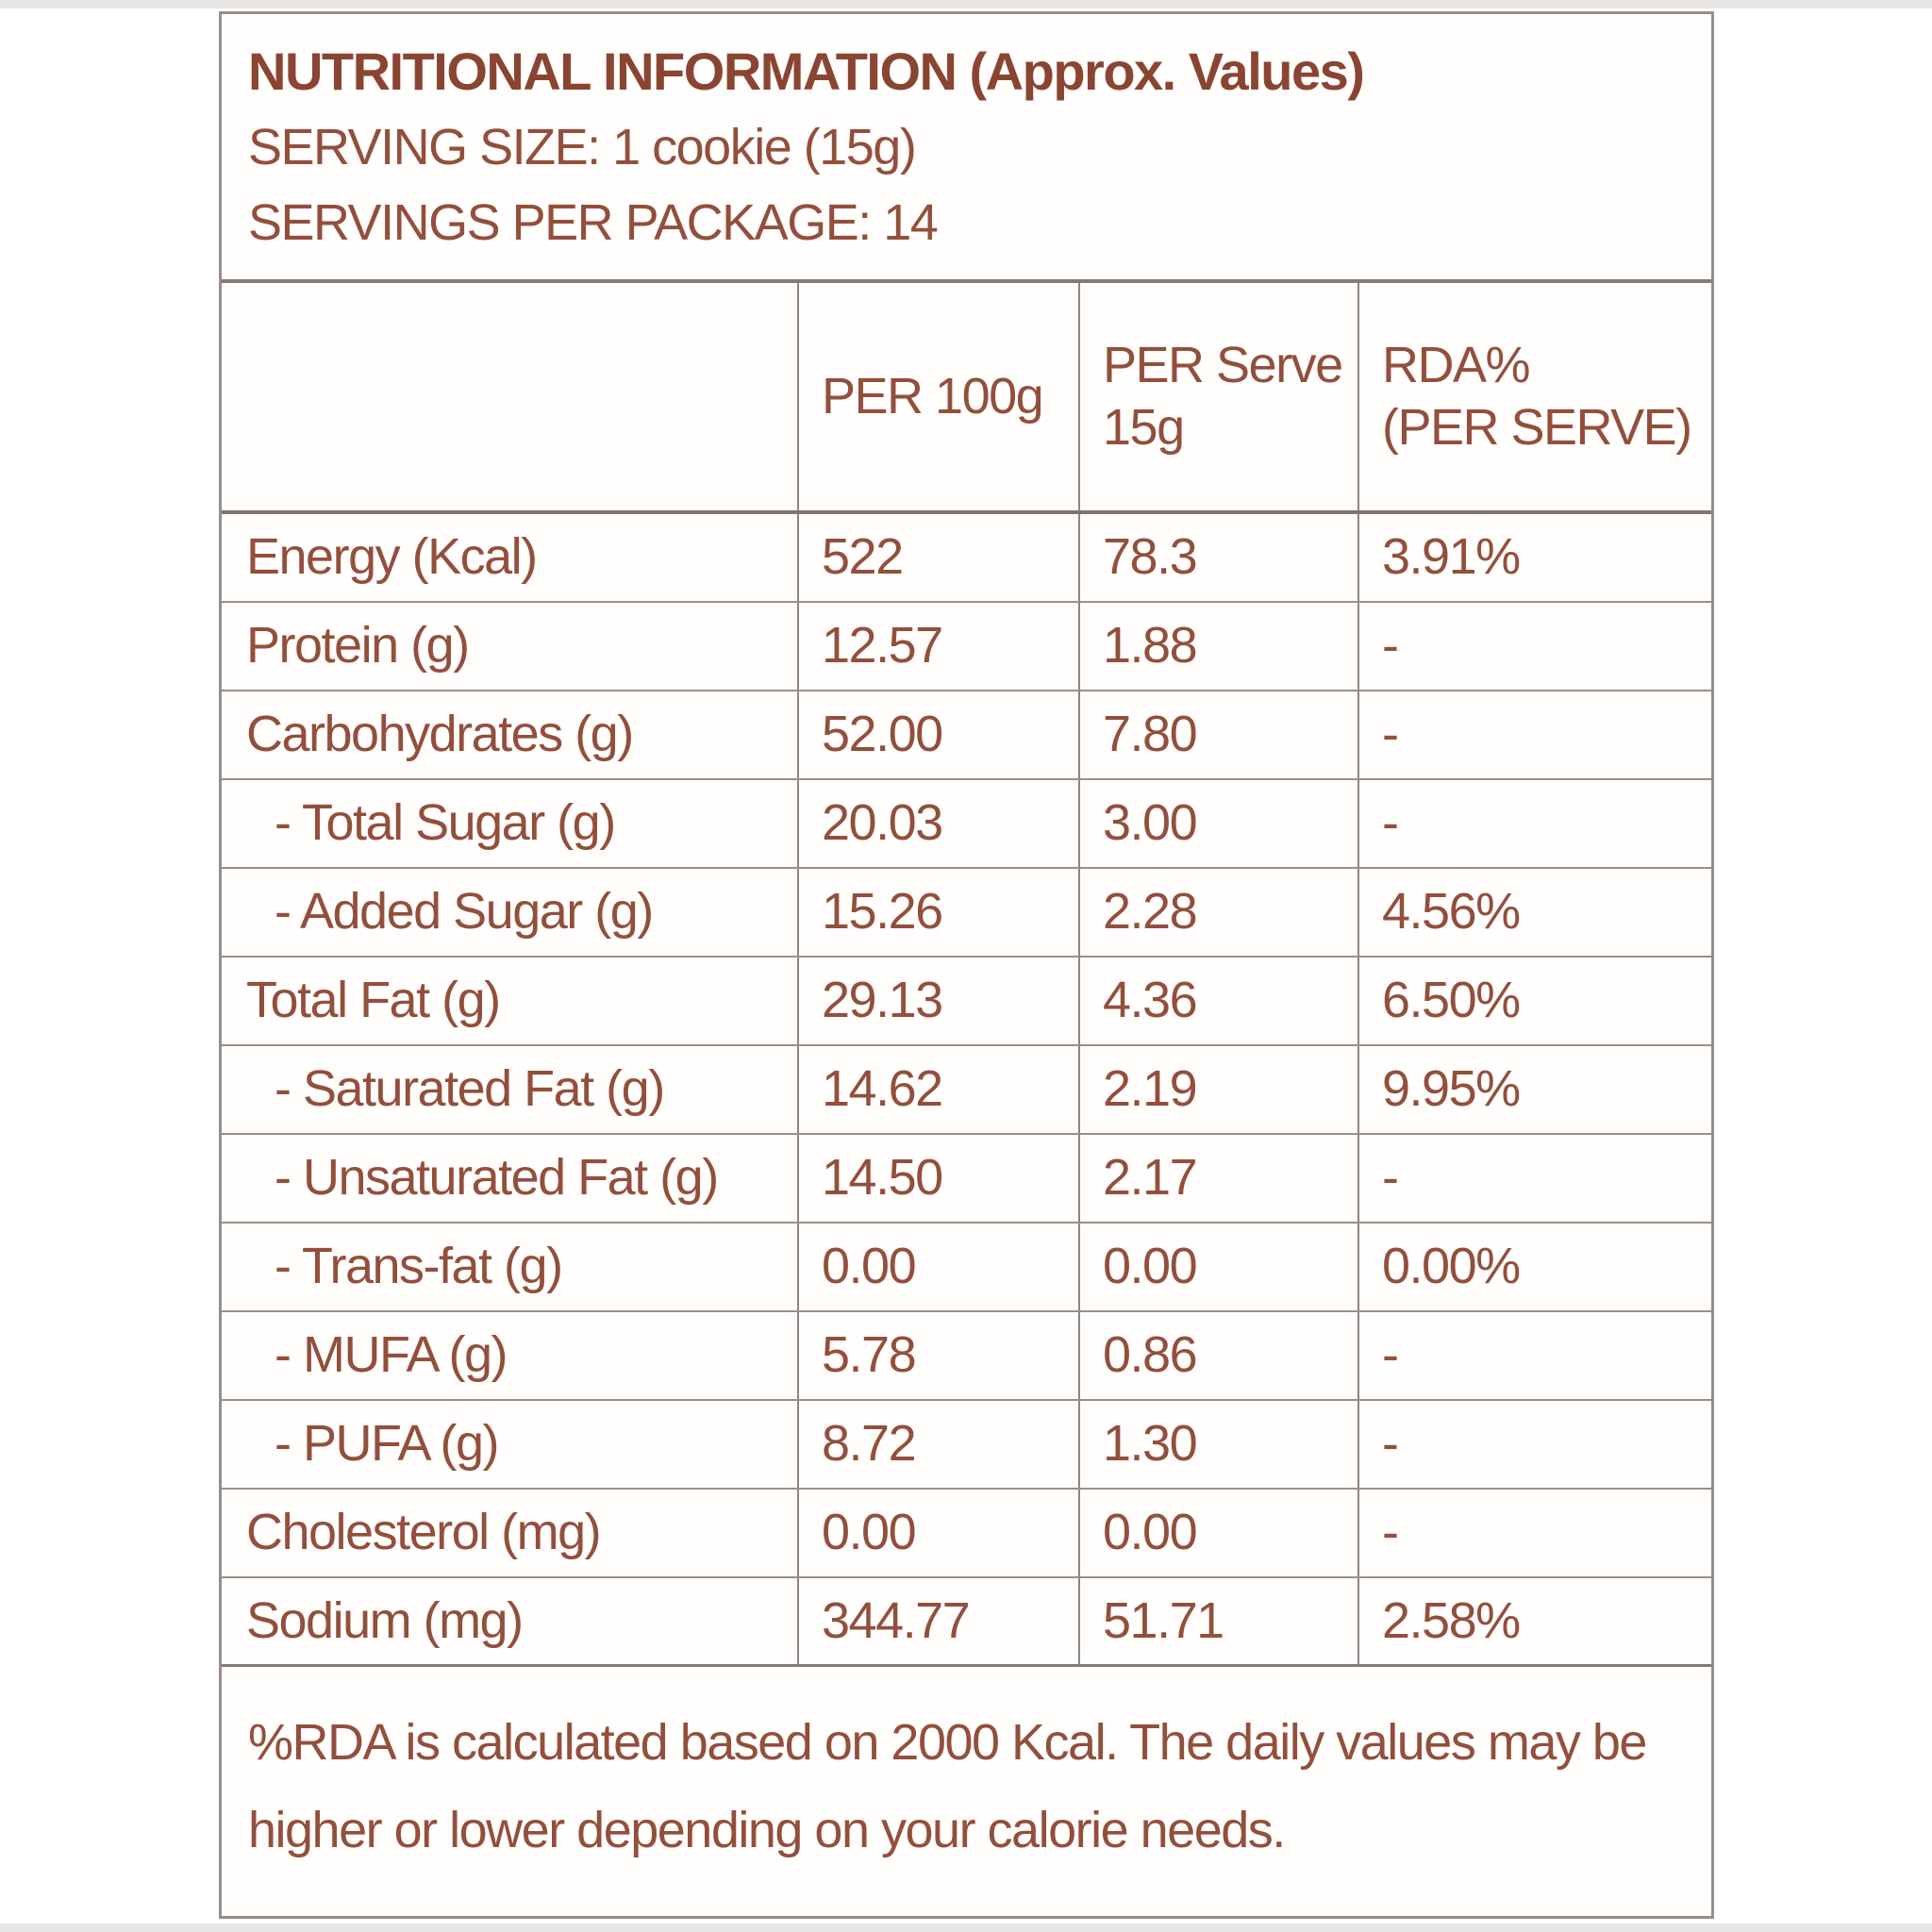 The width and height of the screenshot is (1932, 1932). I want to click on value-per-100g: 344.77, so click(940, 1621).